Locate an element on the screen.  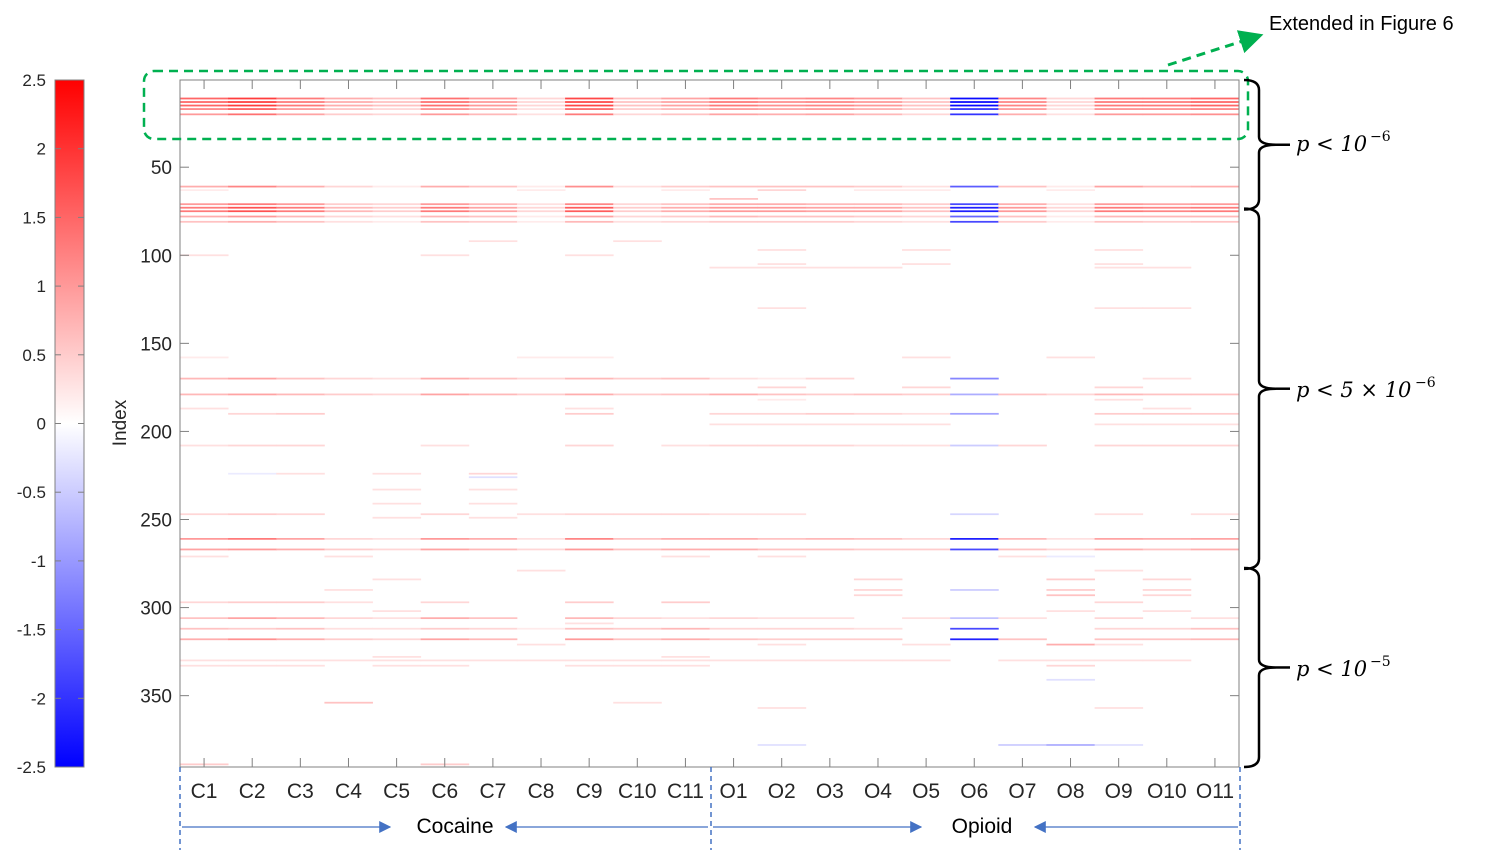
colorbar-tick-label: 1 is located at coordinates (41, 286).